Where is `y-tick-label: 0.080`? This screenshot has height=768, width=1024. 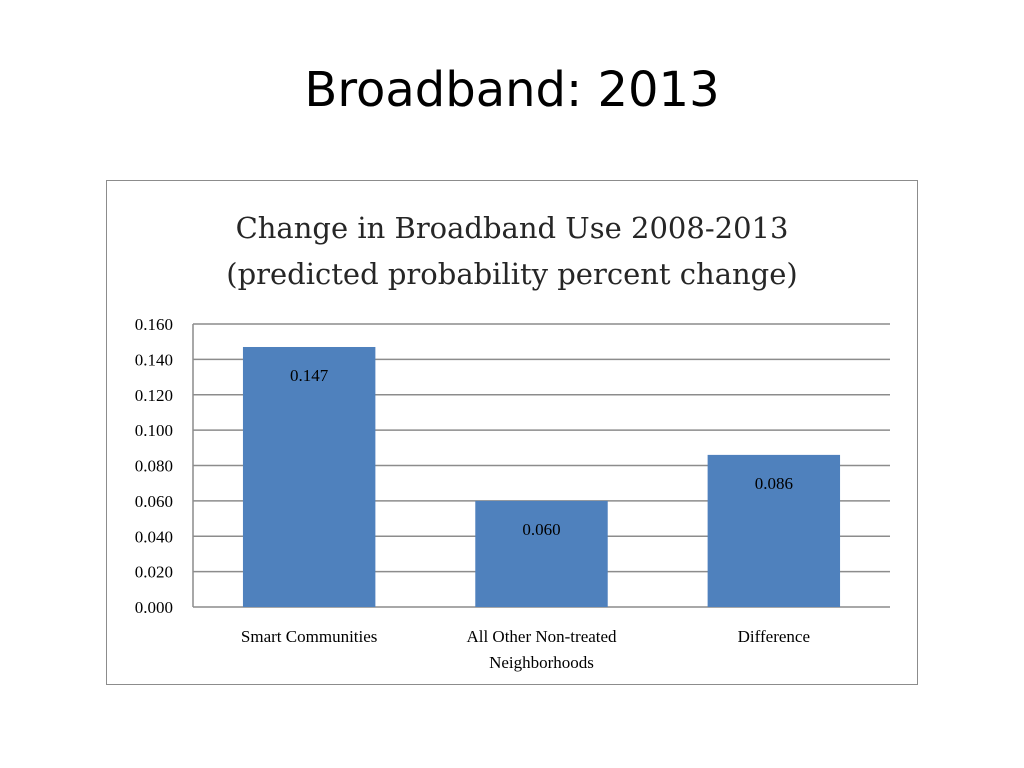 y-tick-label: 0.080 is located at coordinates (154, 466).